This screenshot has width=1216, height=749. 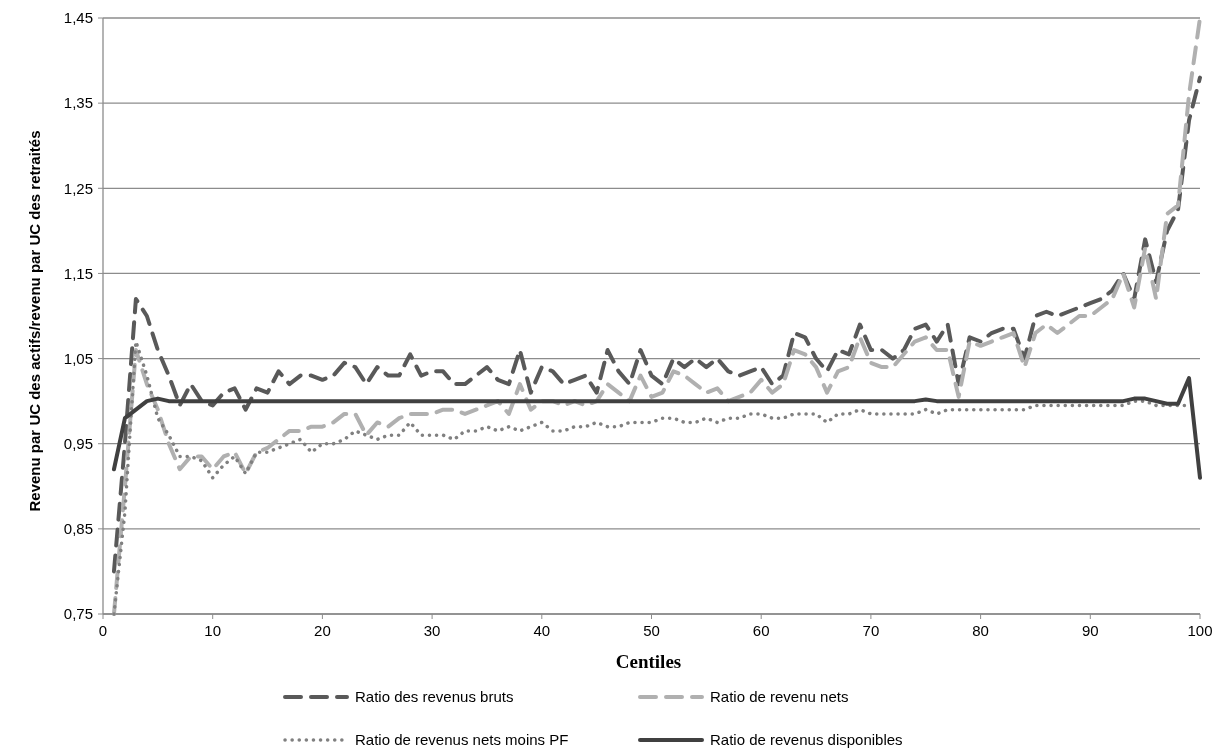 I want to click on legend-label: Ratio de revenus nets moins PF, so click(x=462, y=740).